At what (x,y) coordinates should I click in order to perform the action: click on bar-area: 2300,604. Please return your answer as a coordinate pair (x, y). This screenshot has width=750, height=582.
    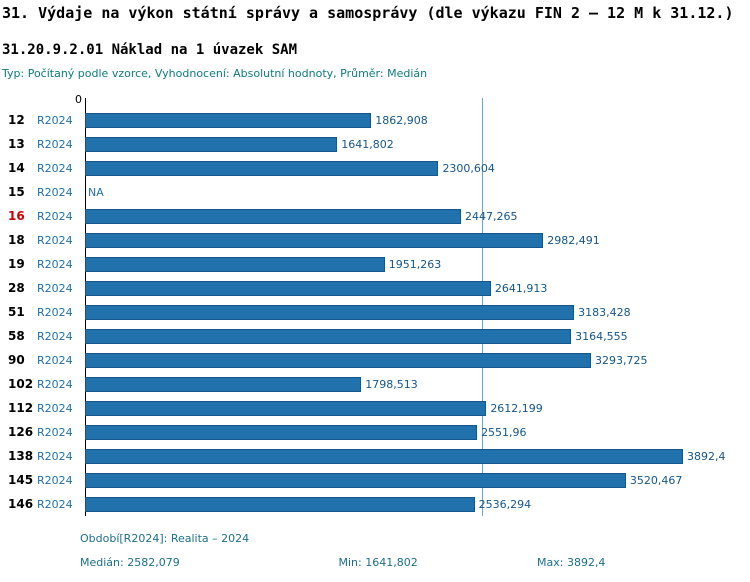
    Looking at the image, I should click on (417, 168).